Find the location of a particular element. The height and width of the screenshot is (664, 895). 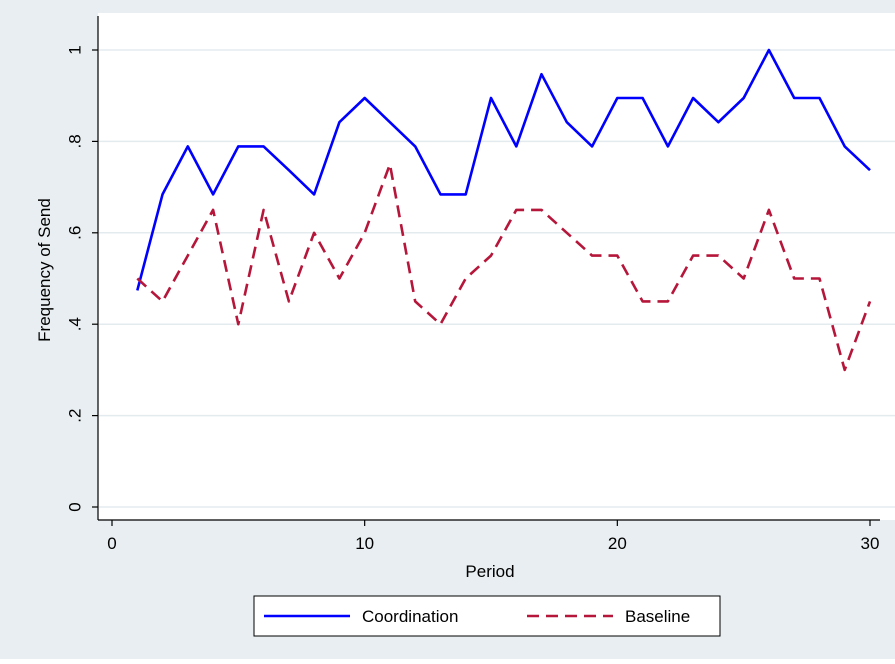

y-tick-label-2: .4 is located at coordinates (75, 324).